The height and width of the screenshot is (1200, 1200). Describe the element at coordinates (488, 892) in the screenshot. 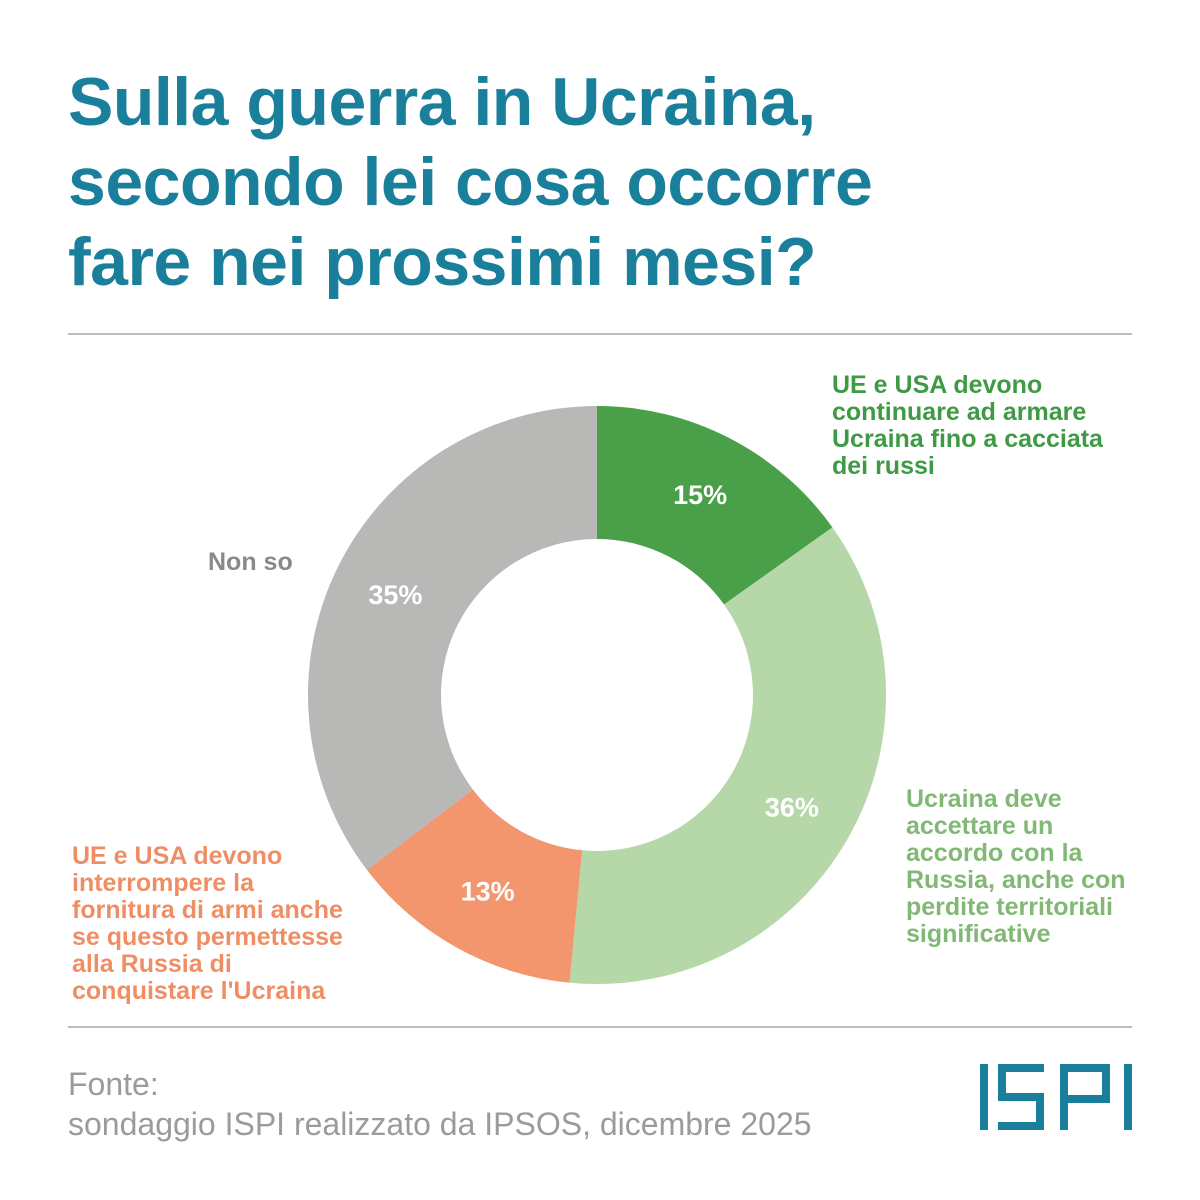

I see `slice-value-label-orange: 13%` at that location.